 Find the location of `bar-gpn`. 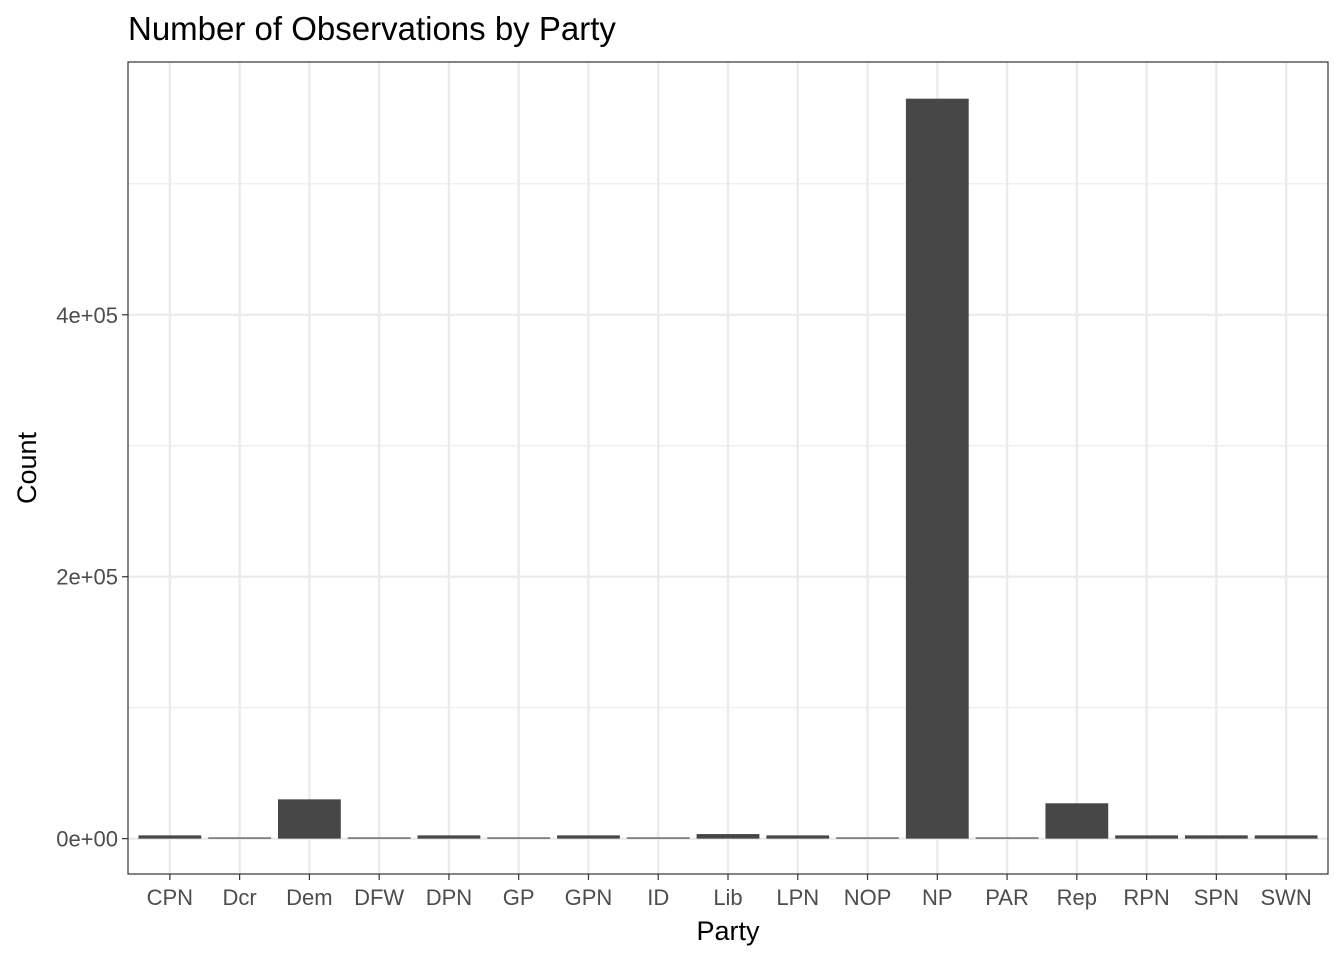

bar-gpn is located at coordinates (588, 837).